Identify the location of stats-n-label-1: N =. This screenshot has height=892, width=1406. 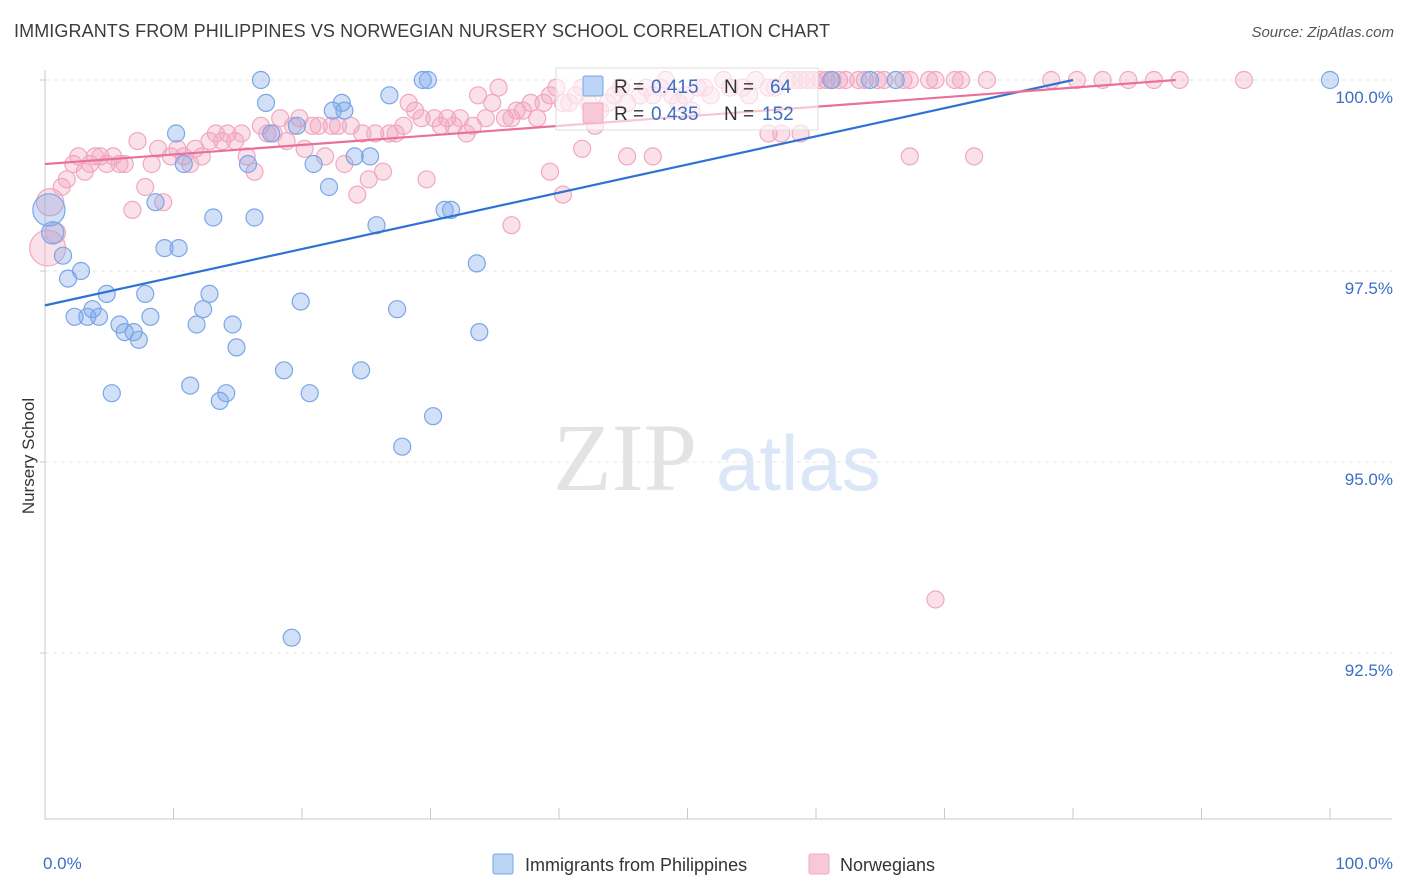
(739, 87).